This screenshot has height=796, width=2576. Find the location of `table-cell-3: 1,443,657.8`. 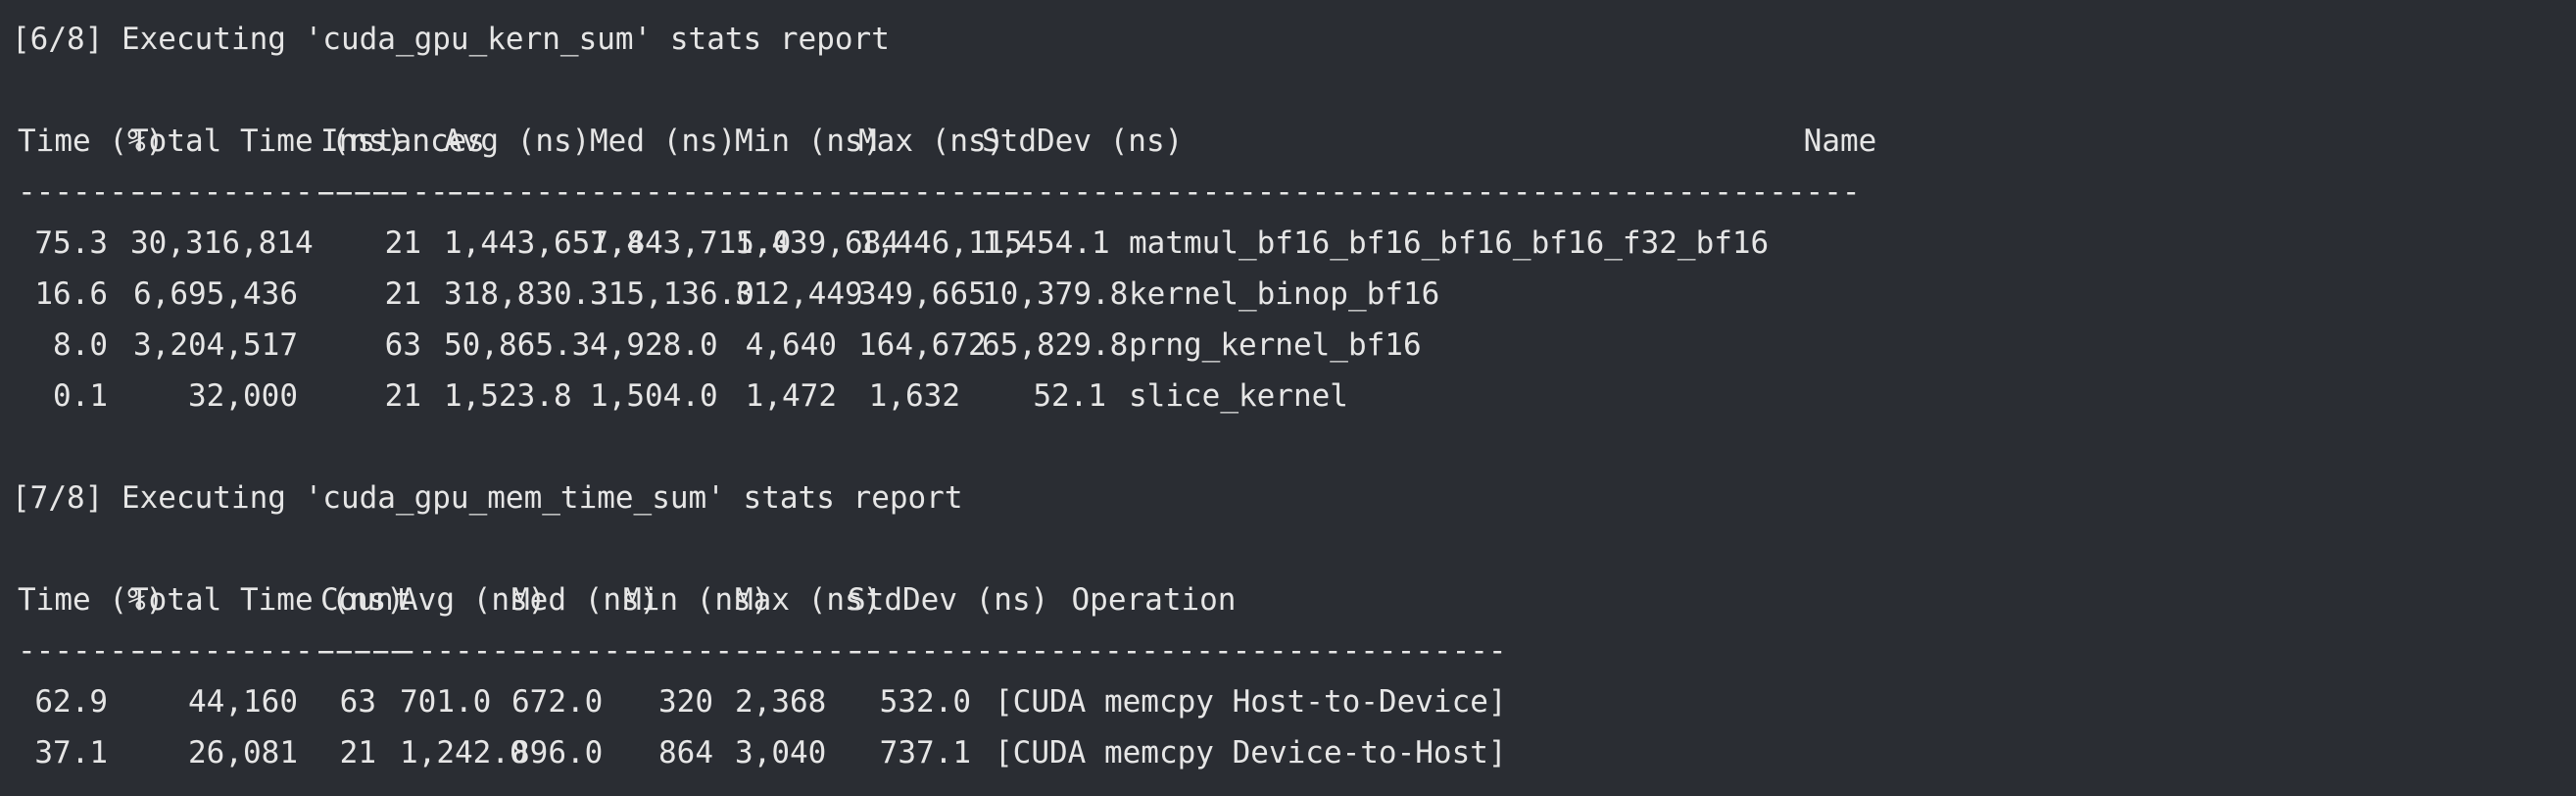

table-cell-3: 1,443,657.8 is located at coordinates (545, 243).